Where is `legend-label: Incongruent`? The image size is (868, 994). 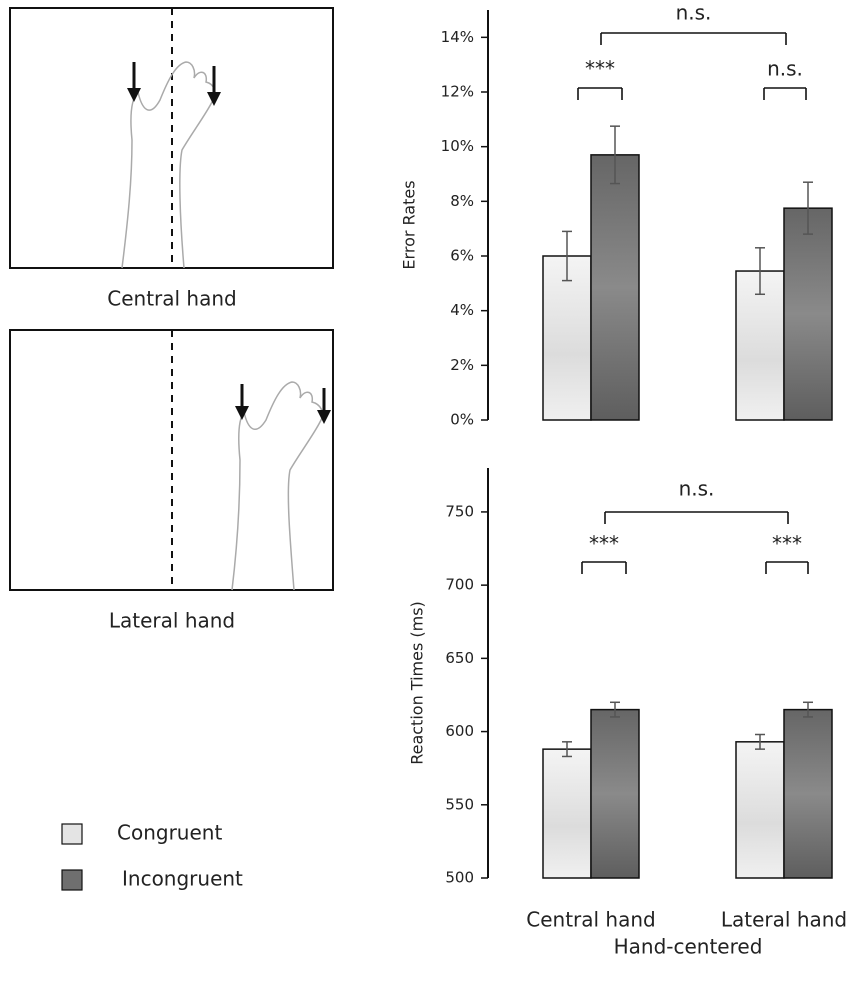 legend-label: Incongruent is located at coordinates (182, 879).